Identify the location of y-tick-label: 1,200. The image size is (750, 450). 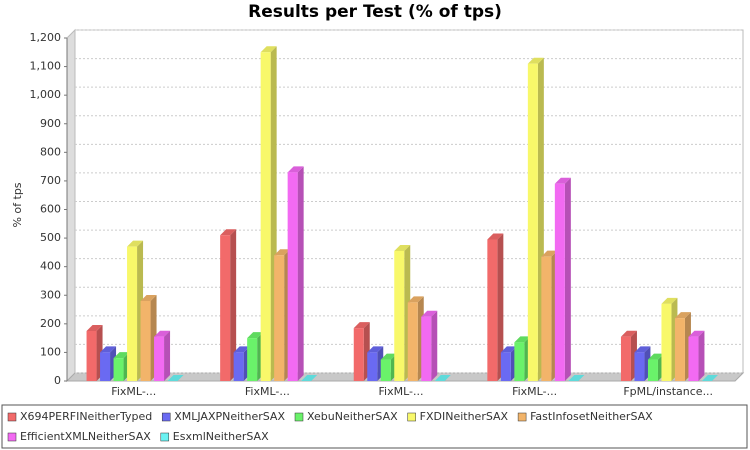
(46, 37).